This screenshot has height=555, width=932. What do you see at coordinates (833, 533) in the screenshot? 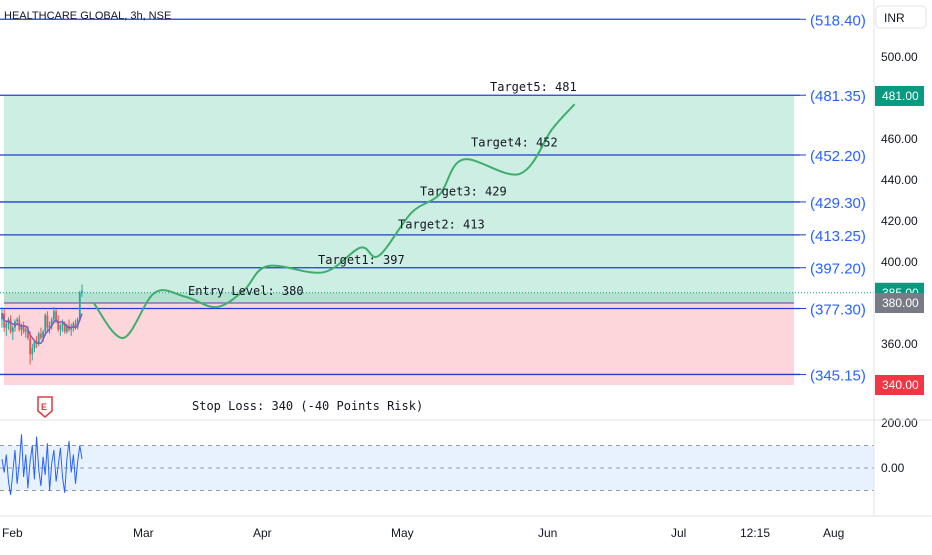
I see `x-tick-label: Aug` at bounding box center [833, 533].